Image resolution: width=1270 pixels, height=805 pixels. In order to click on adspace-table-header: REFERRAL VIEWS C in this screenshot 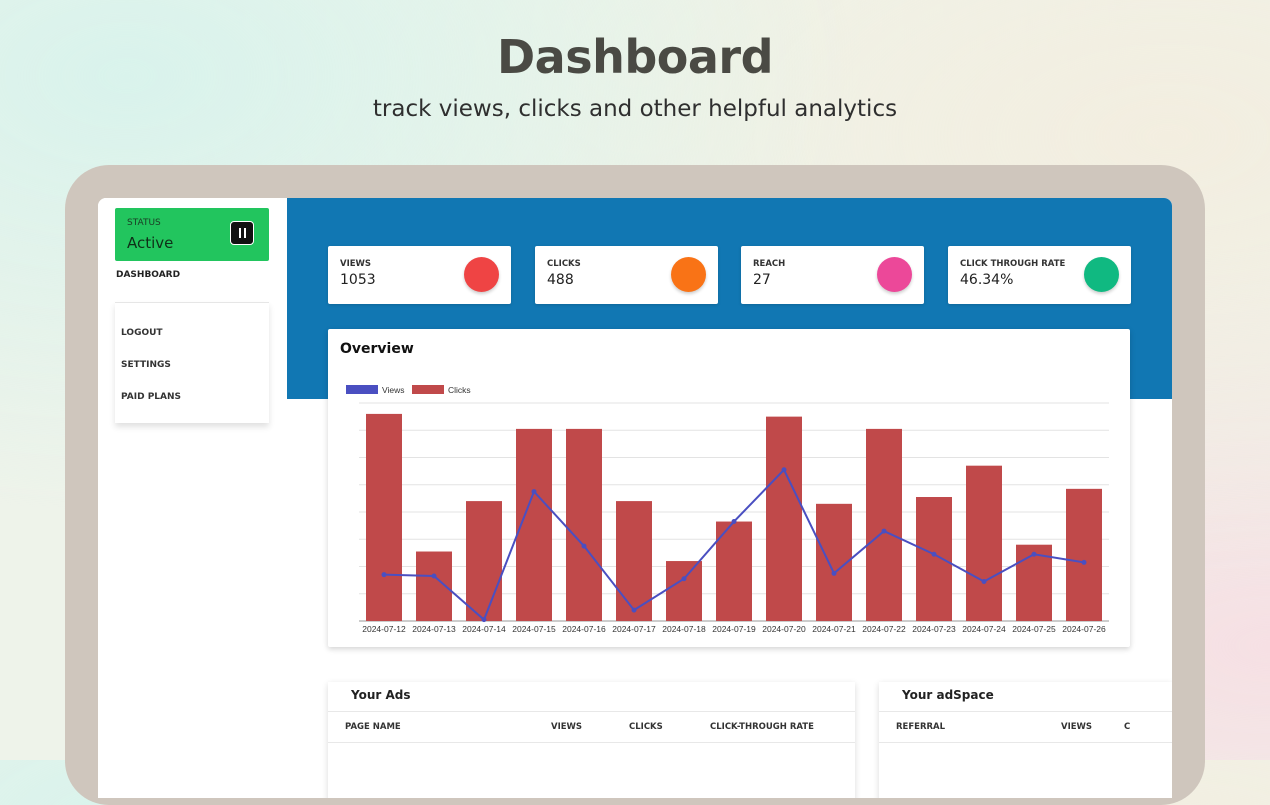, I will do `click(1025, 727)`.